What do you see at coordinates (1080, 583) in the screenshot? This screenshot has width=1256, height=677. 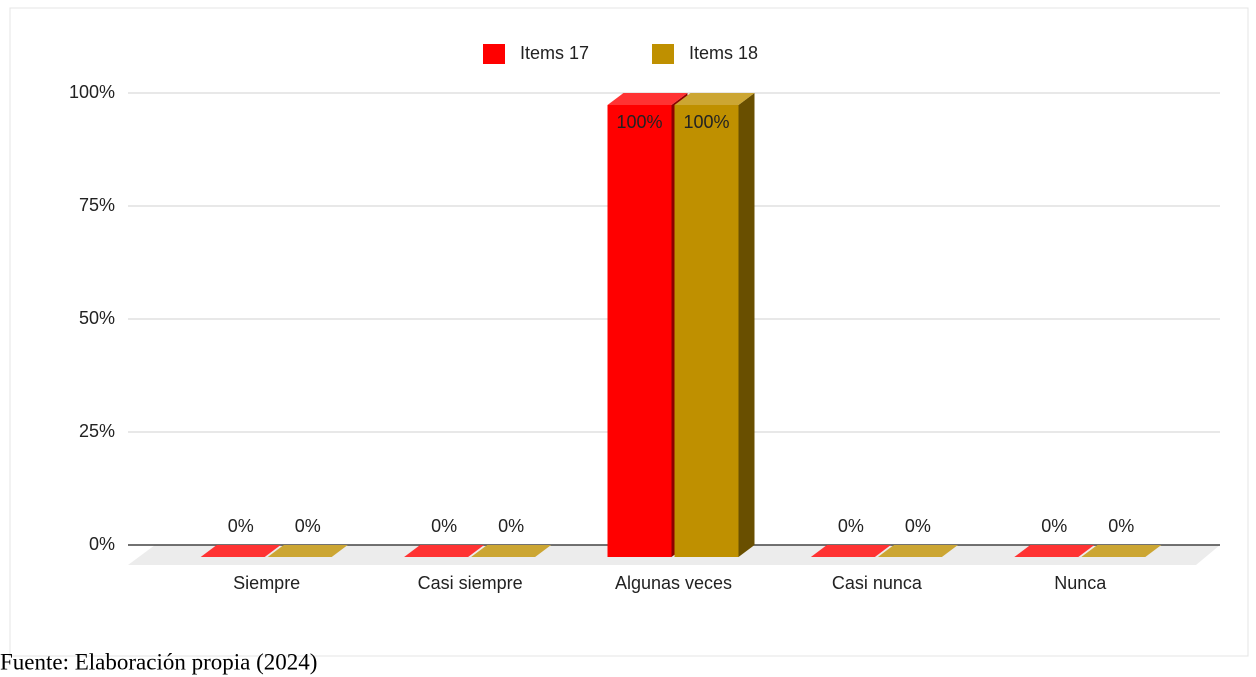 I see `x-tick-label: Nunca` at bounding box center [1080, 583].